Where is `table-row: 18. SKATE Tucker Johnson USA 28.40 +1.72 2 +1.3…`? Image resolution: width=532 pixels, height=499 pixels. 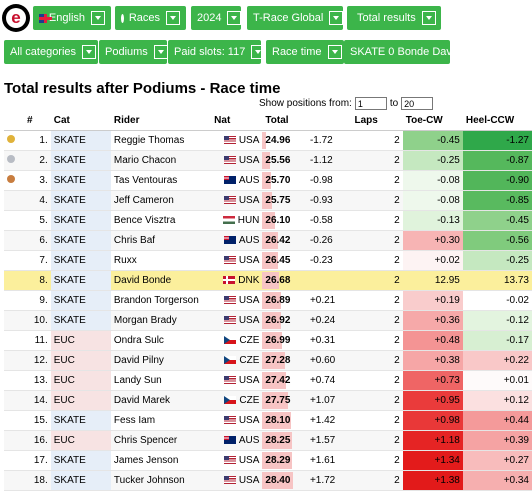
table-row: 18. SKATE Tucker Johnson USA 28.40 +1.72 2 +1.3… is located at coordinates (268, 480).